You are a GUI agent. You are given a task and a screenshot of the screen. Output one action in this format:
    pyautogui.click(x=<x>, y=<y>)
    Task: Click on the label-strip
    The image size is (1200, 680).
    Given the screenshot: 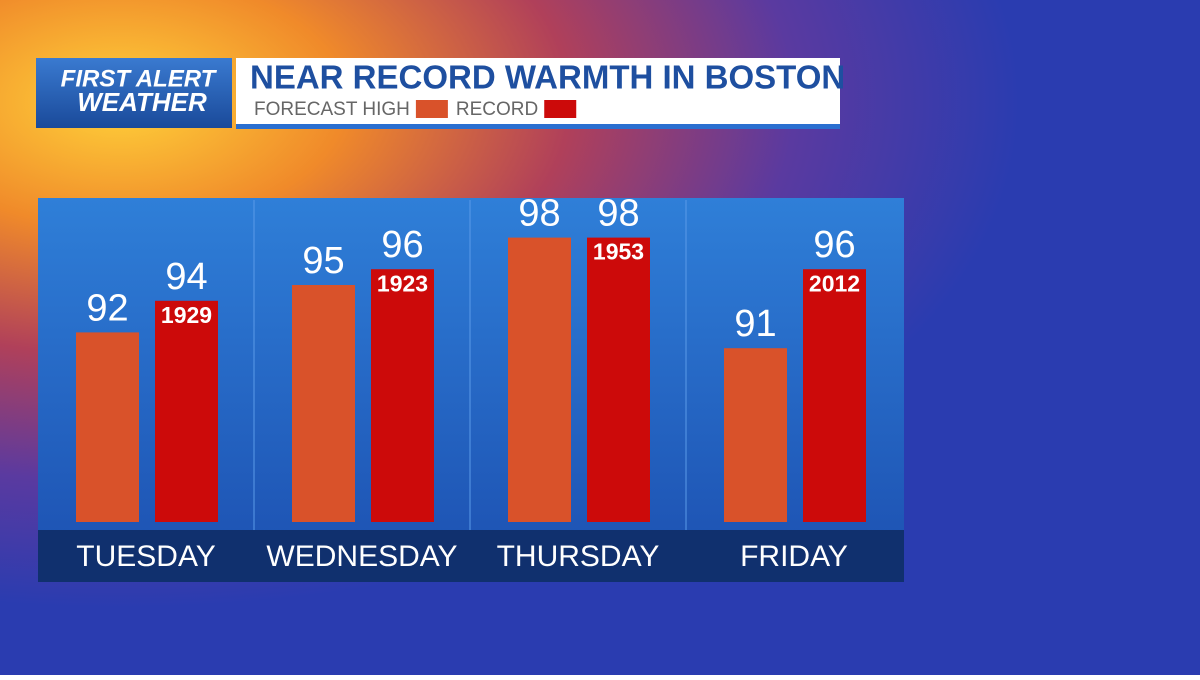 What is the action you would take?
    pyautogui.click(x=471, y=556)
    